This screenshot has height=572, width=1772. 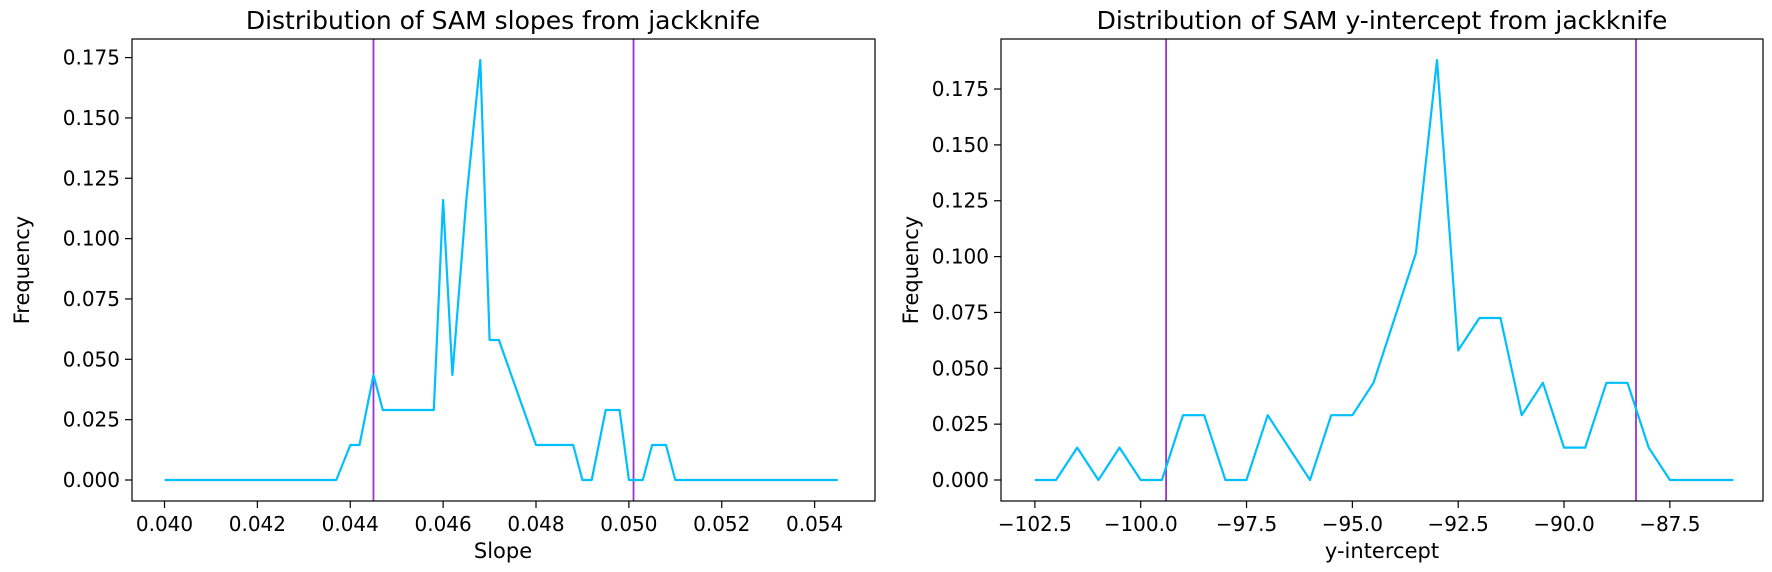 I want to click on x-axis-label: Slope, so click(x=503, y=551).